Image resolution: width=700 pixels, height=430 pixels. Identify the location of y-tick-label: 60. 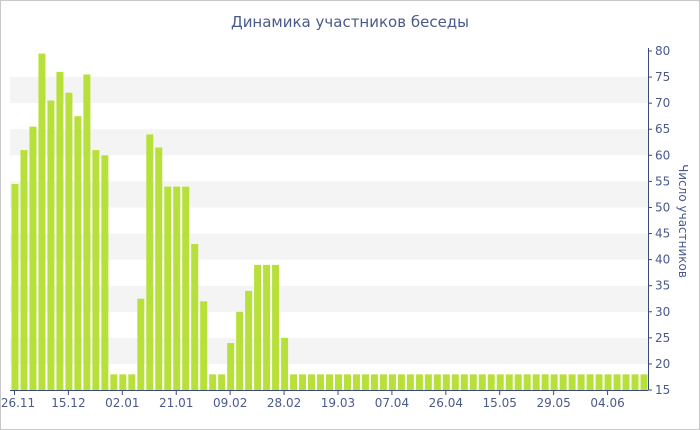
(662, 155).